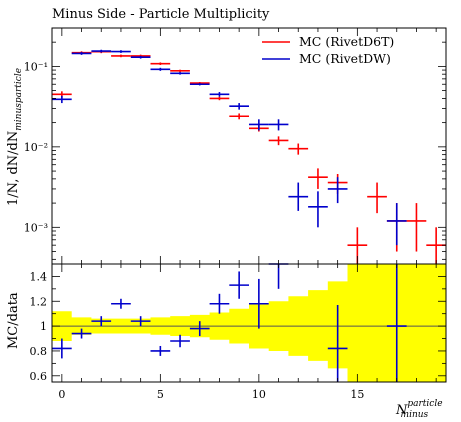 The image size is (461, 422). Describe the element at coordinates (13, 320) in the screenshot. I see `ratio-y-axis-label: MC/data` at that location.